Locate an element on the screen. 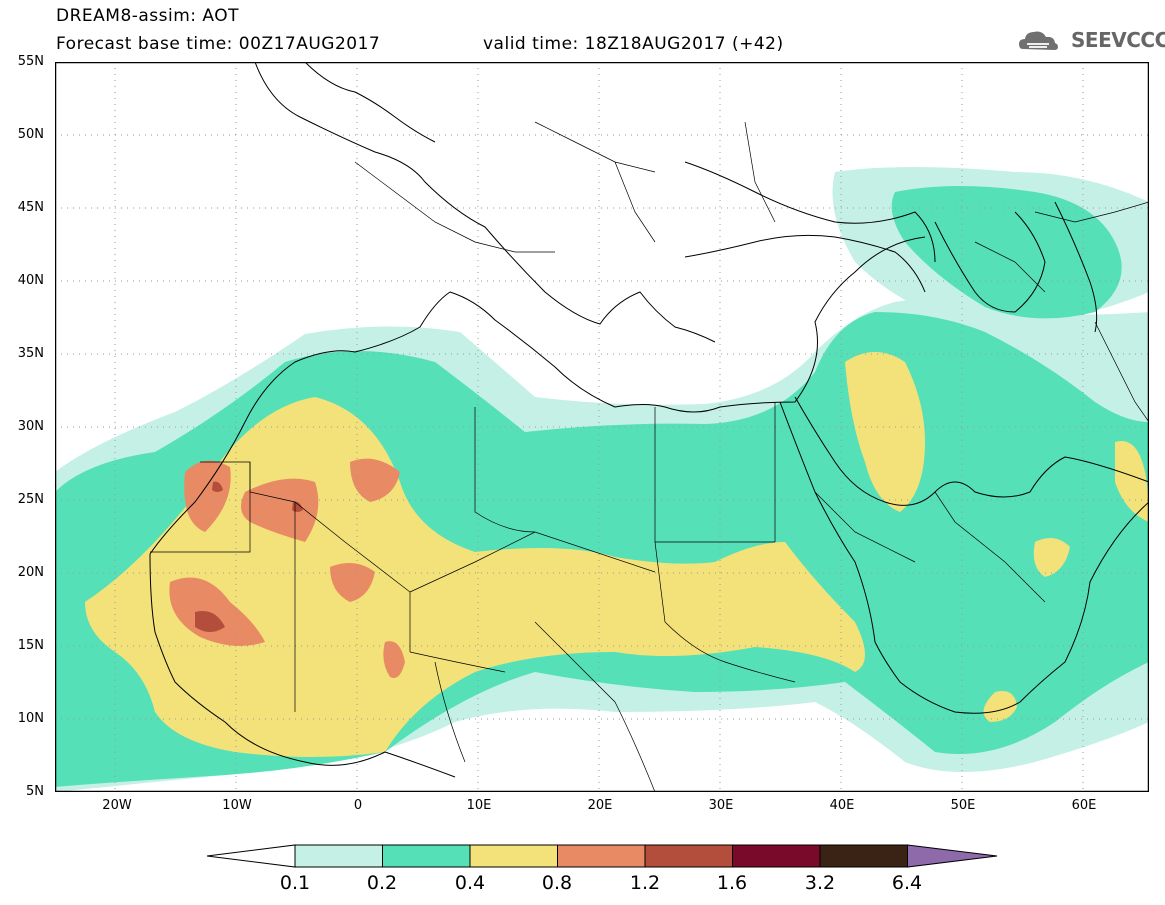  colorbar-label: 6.4 is located at coordinates (907, 883).